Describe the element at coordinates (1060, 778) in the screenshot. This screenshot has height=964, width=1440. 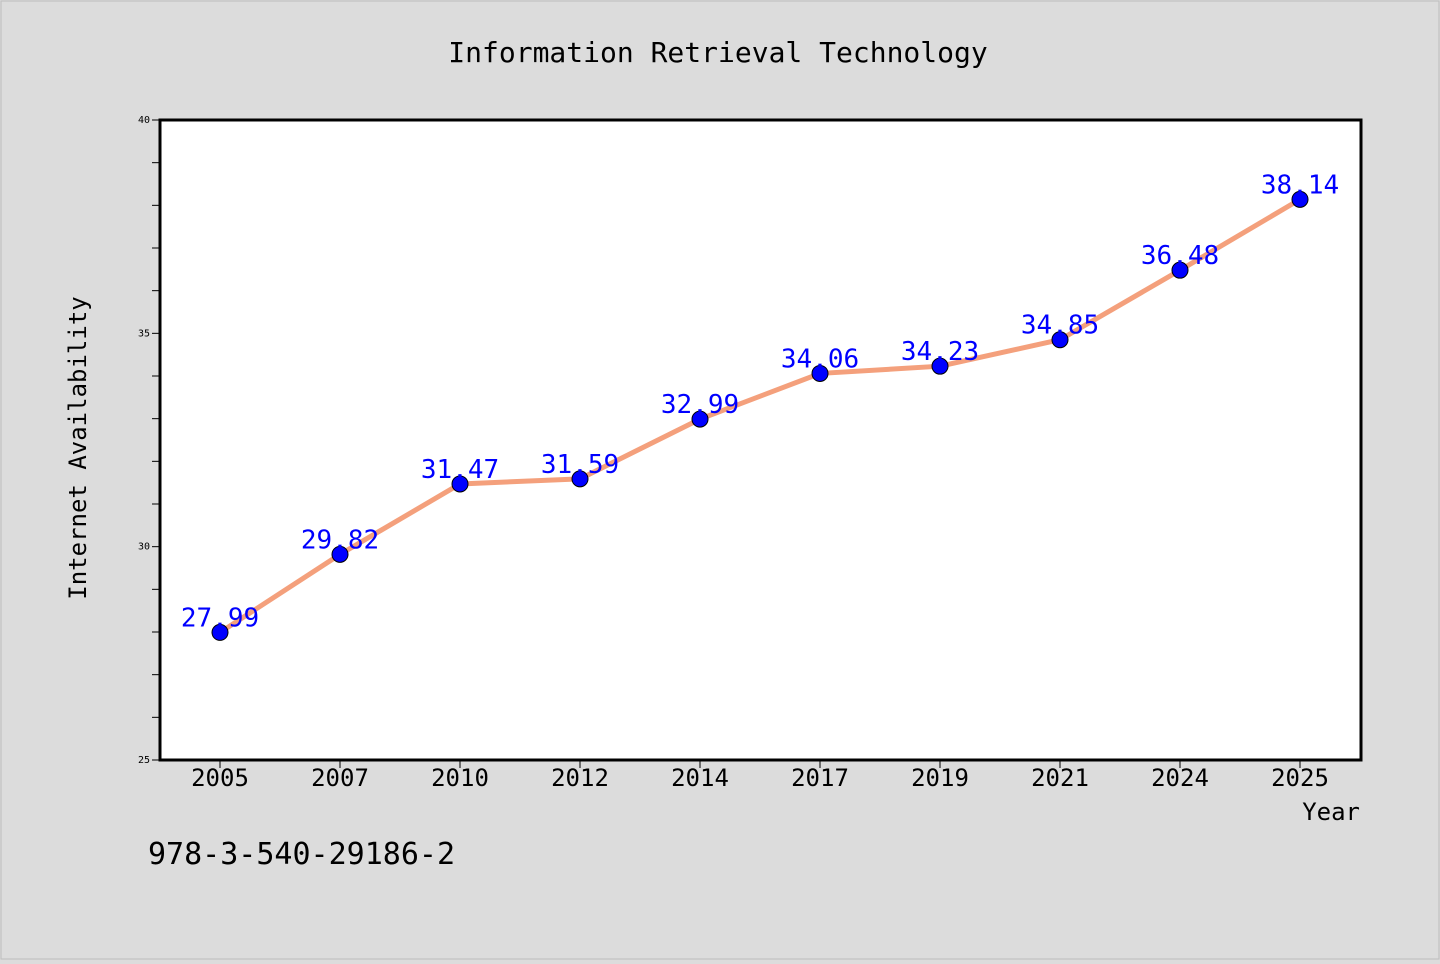
I see `x-tick-label: 2021` at that location.